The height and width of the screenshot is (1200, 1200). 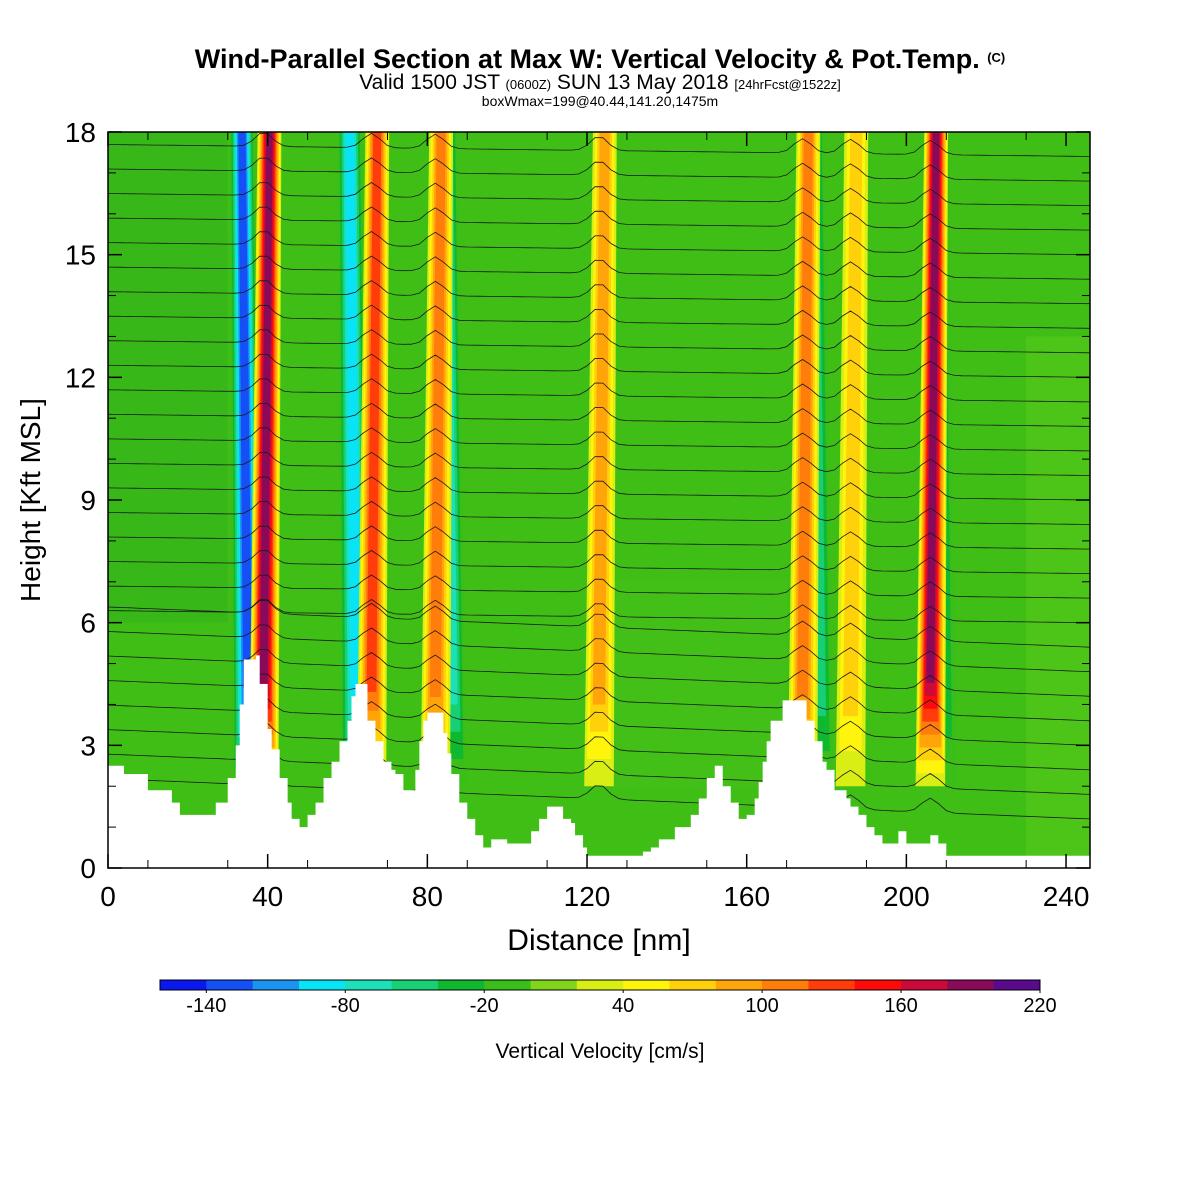 What do you see at coordinates (88, 500) in the screenshot?
I see `y-tick-label: 9` at bounding box center [88, 500].